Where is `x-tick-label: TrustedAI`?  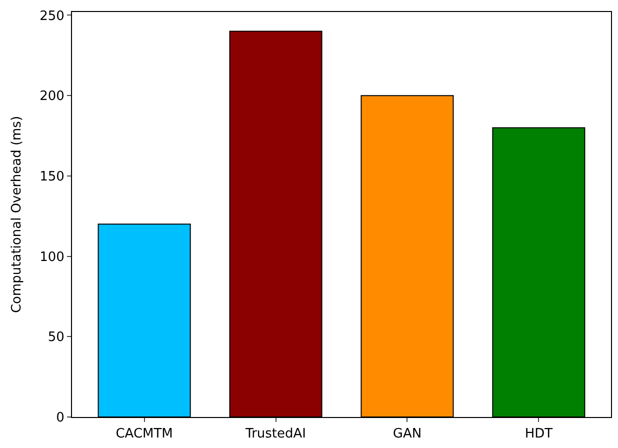 x-tick-label: TrustedAI is located at coordinates (275, 434).